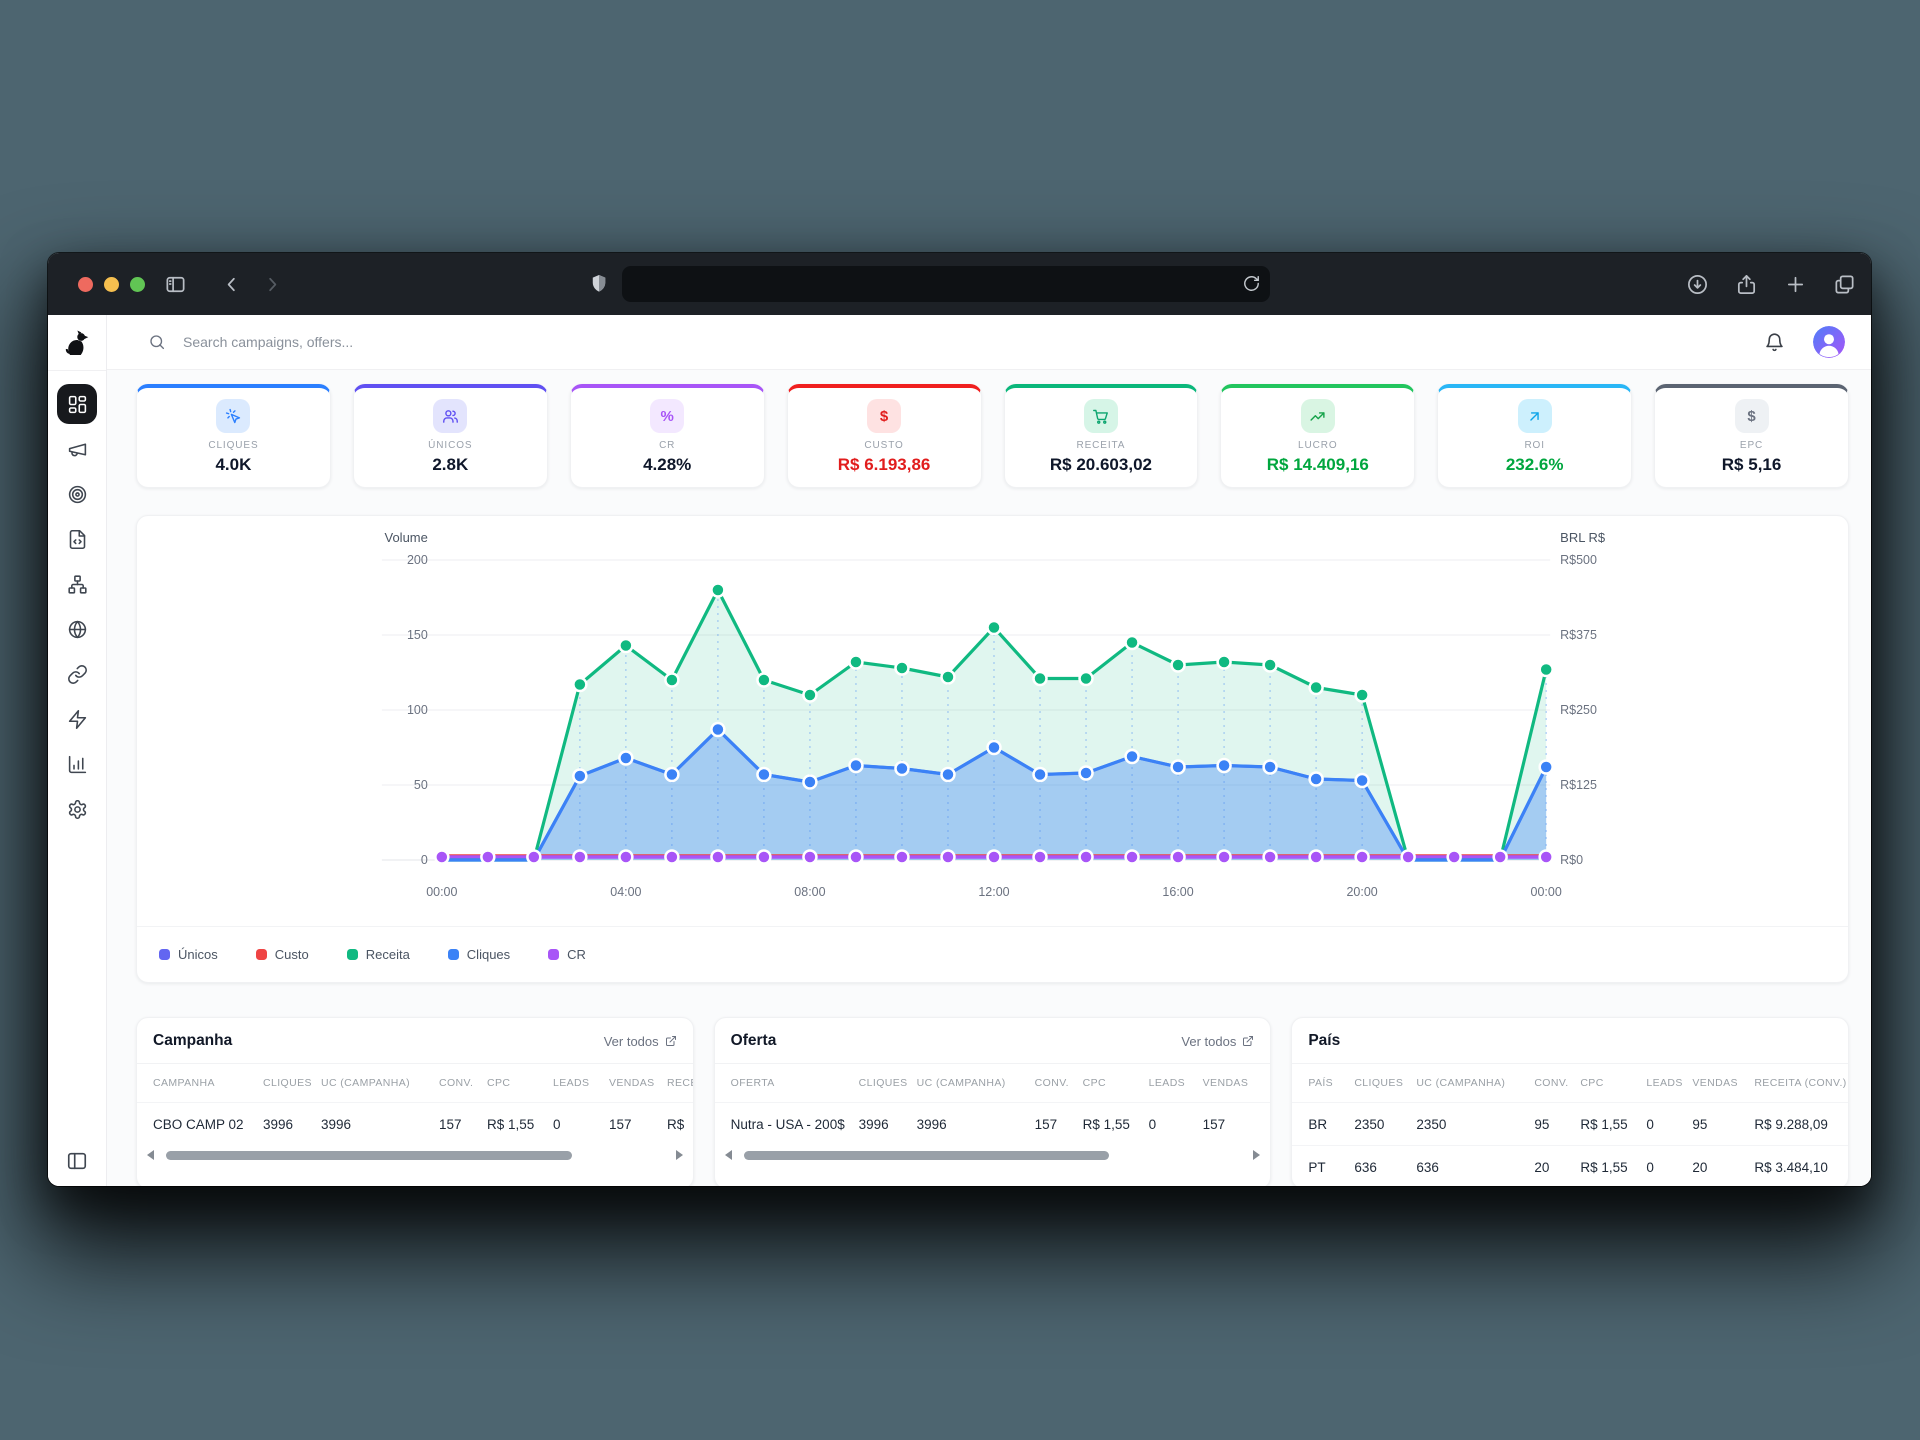 Image resolution: width=1920 pixels, height=1440 pixels. Describe the element at coordinates (77, 764) in the screenshot. I see `sidebar-item-reports` at that location.